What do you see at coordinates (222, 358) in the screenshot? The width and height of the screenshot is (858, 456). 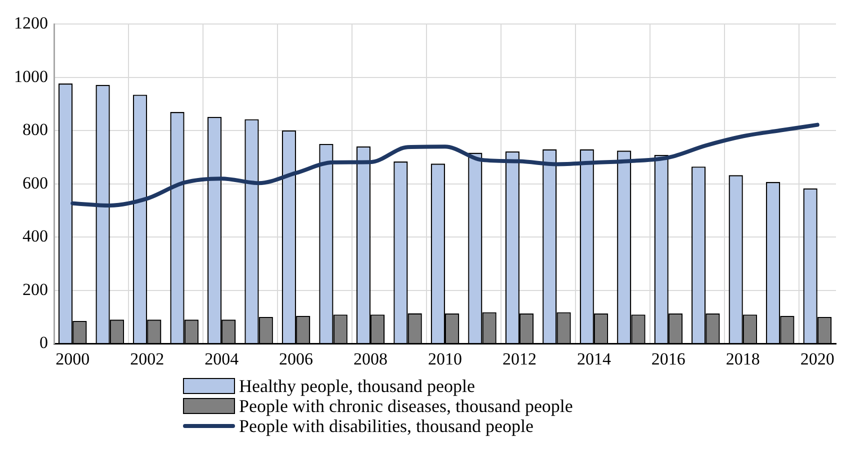 I see `x-tick-label: 2004` at bounding box center [222, 358].